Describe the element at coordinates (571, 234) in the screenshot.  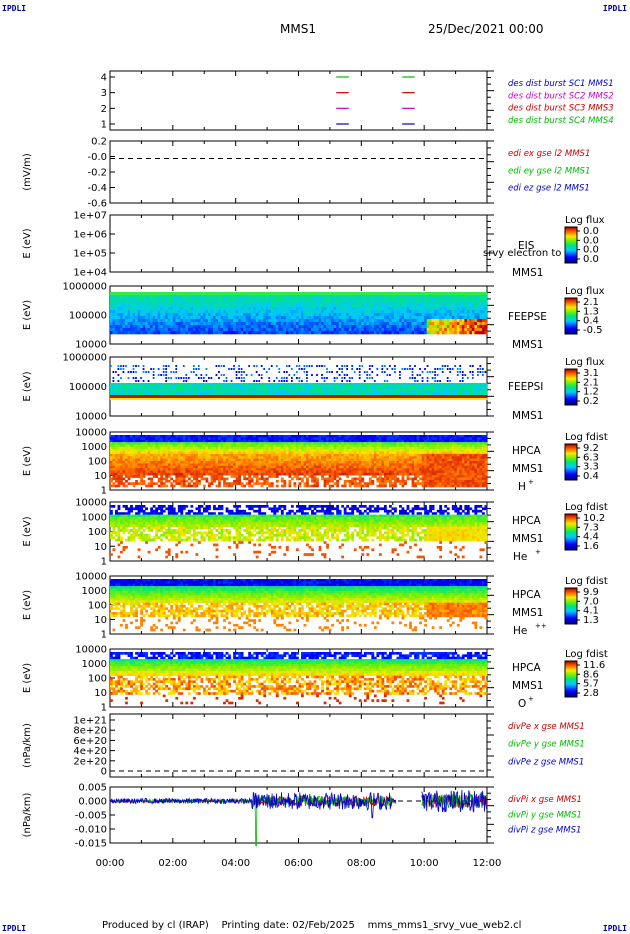
I see `colorbar-cell` at that location.